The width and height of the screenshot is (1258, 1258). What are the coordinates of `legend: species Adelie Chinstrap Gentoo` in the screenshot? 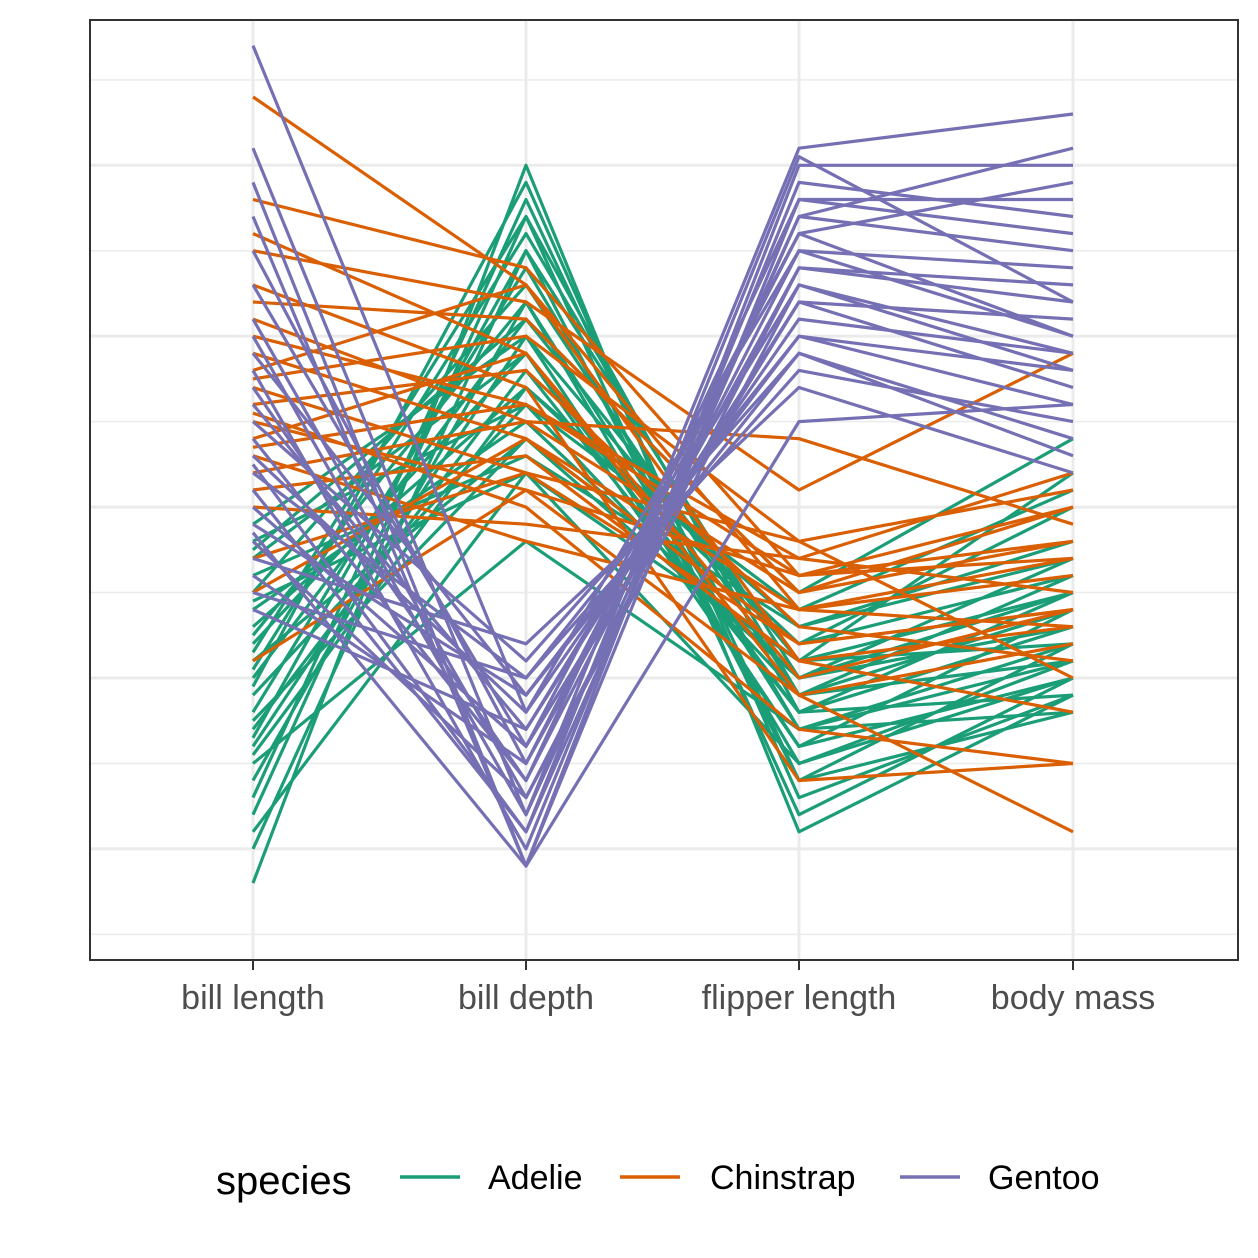 It's located at (658, 1181).